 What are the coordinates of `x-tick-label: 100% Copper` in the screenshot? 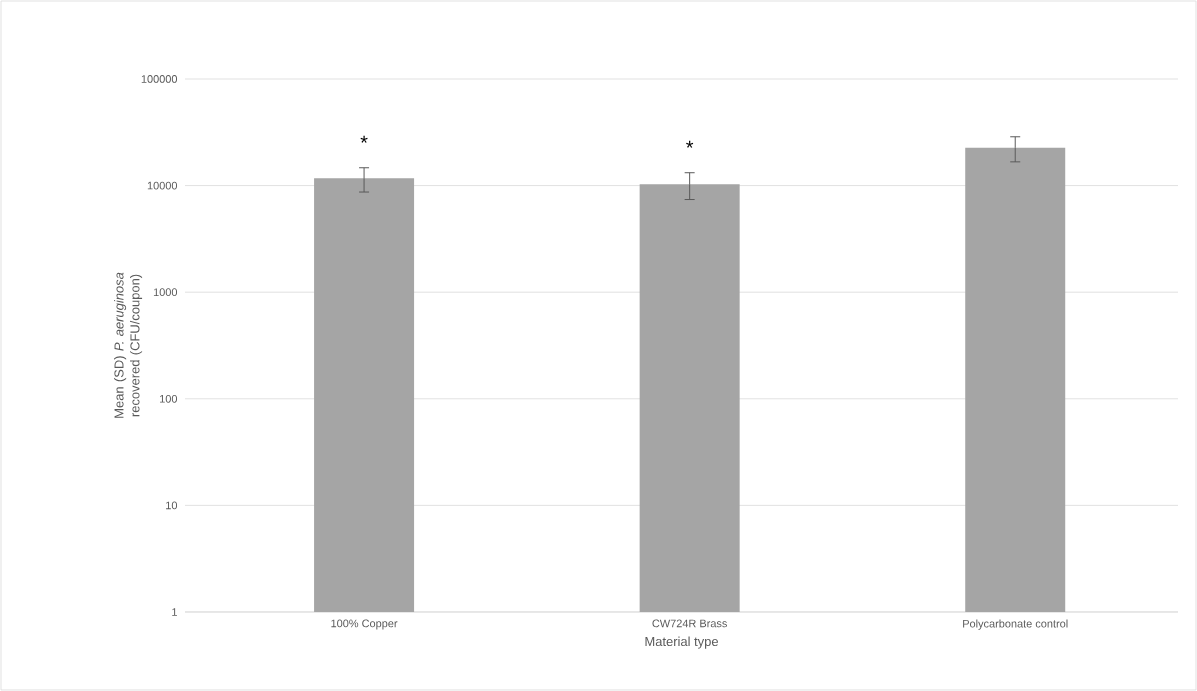 It's located at (364, 624).